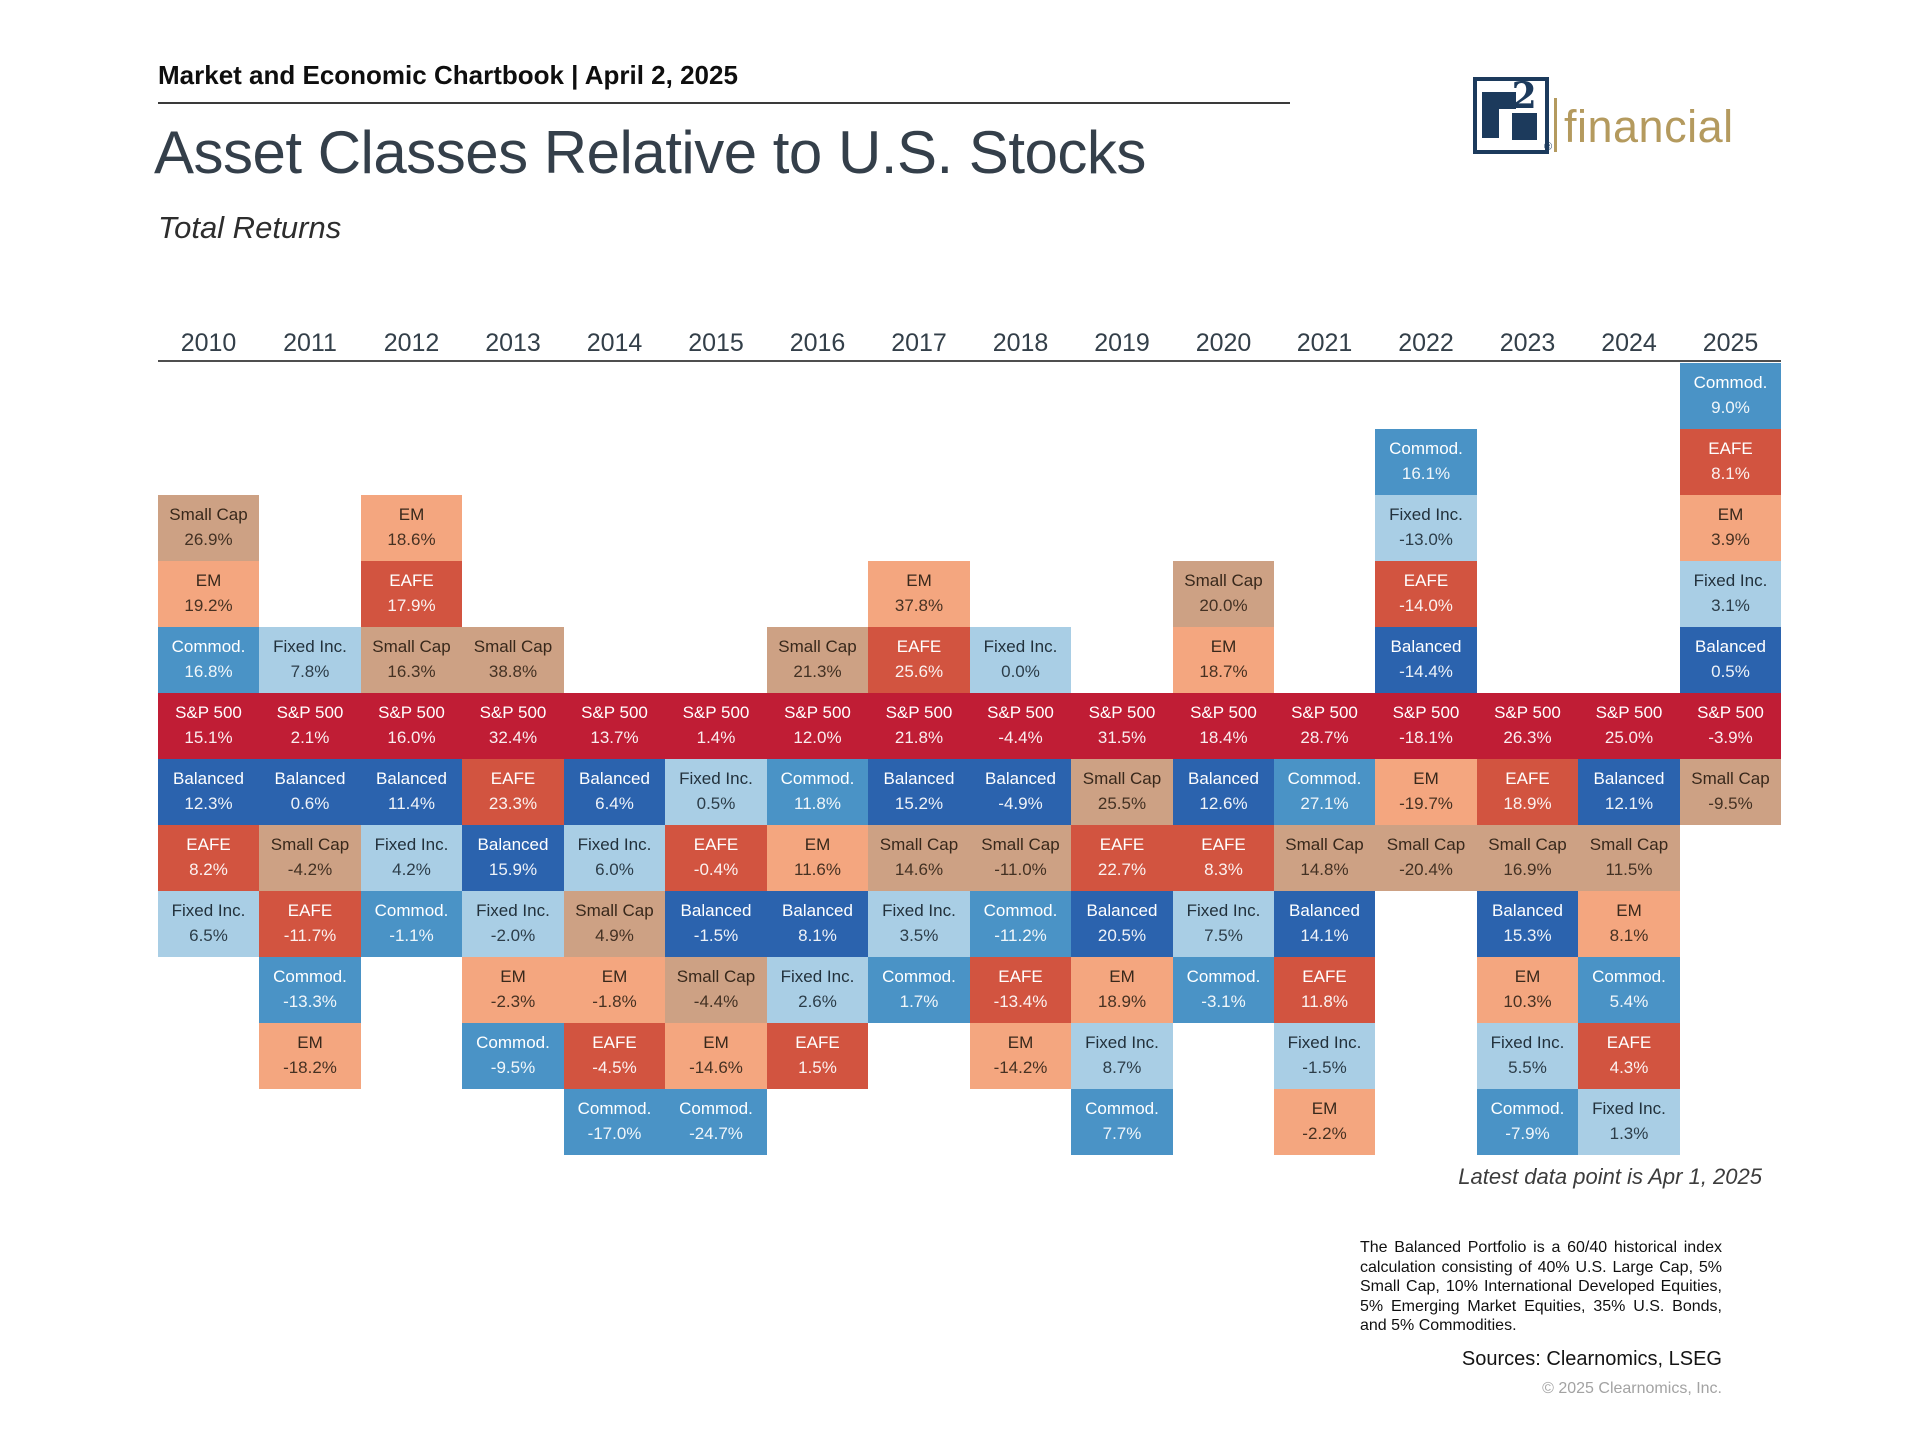 The height and width of the screenshot is (1440, 1920). Describe the element at coordinates (513, 792) in the screenshot. I see `cell-2013-eafe: EAFE 23.3%` at that location.